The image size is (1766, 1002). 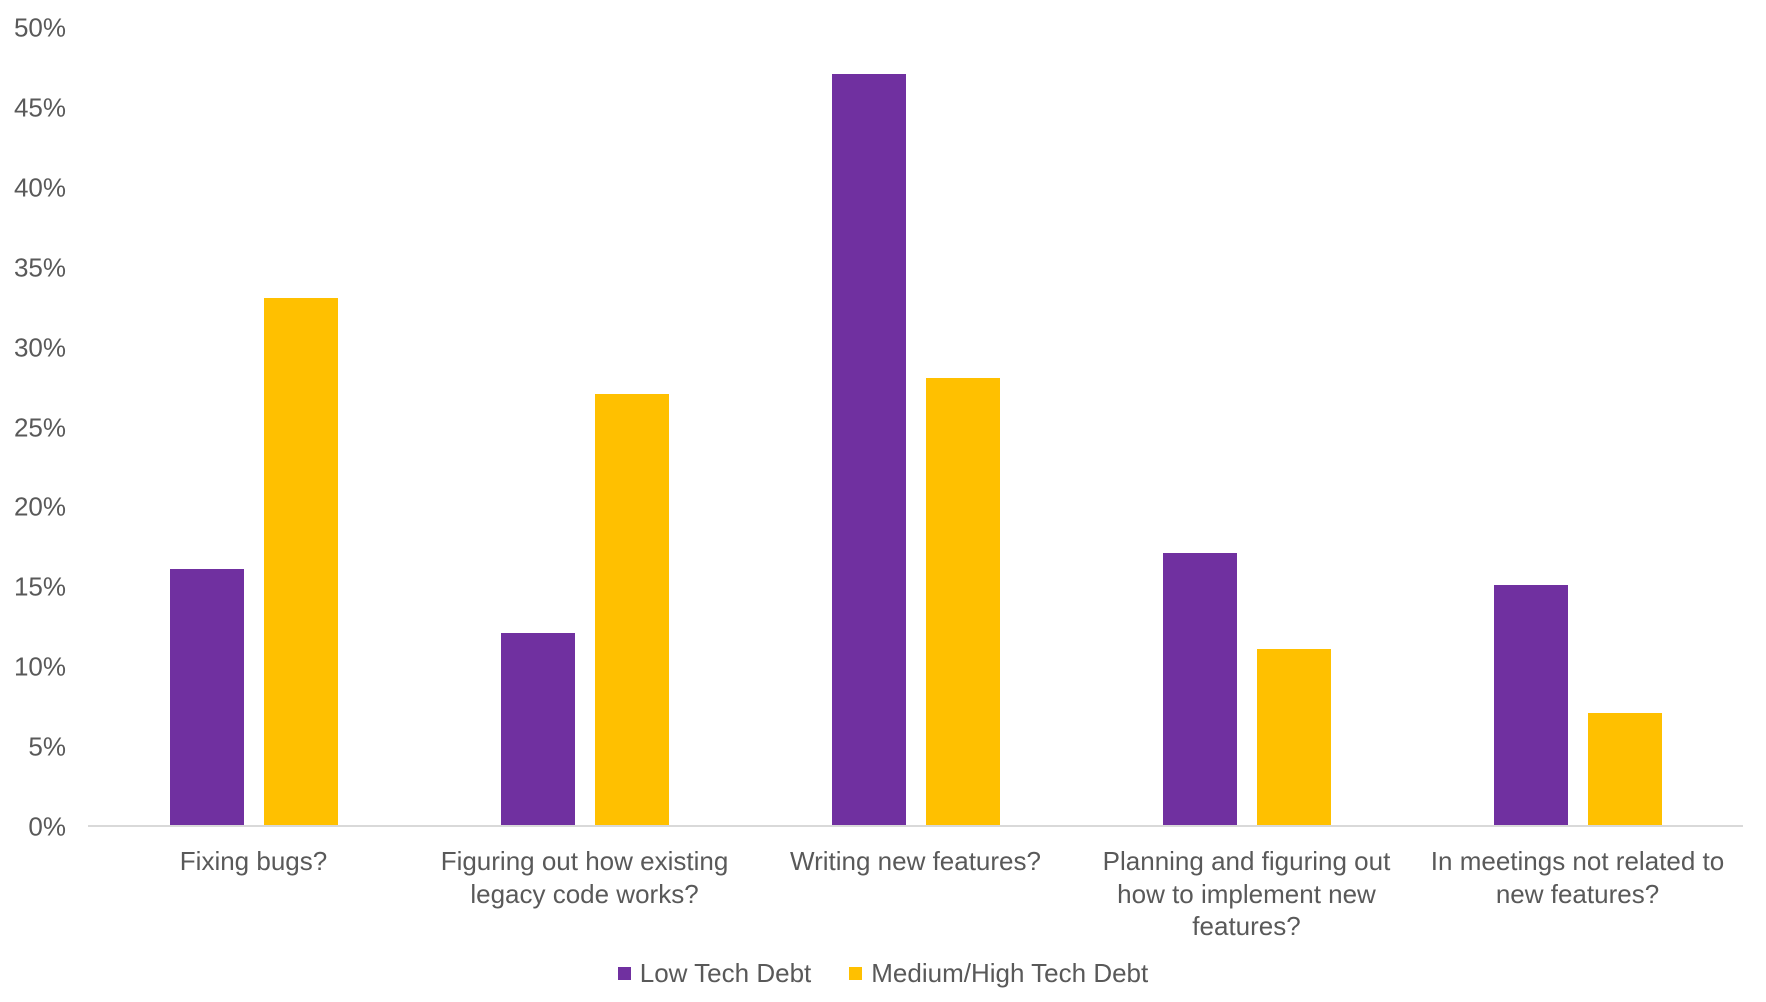 What do you see at coordinates (39, 267) in the screenshot?
I see `y-tick-label: 35%` at bounding box center [39, 267].